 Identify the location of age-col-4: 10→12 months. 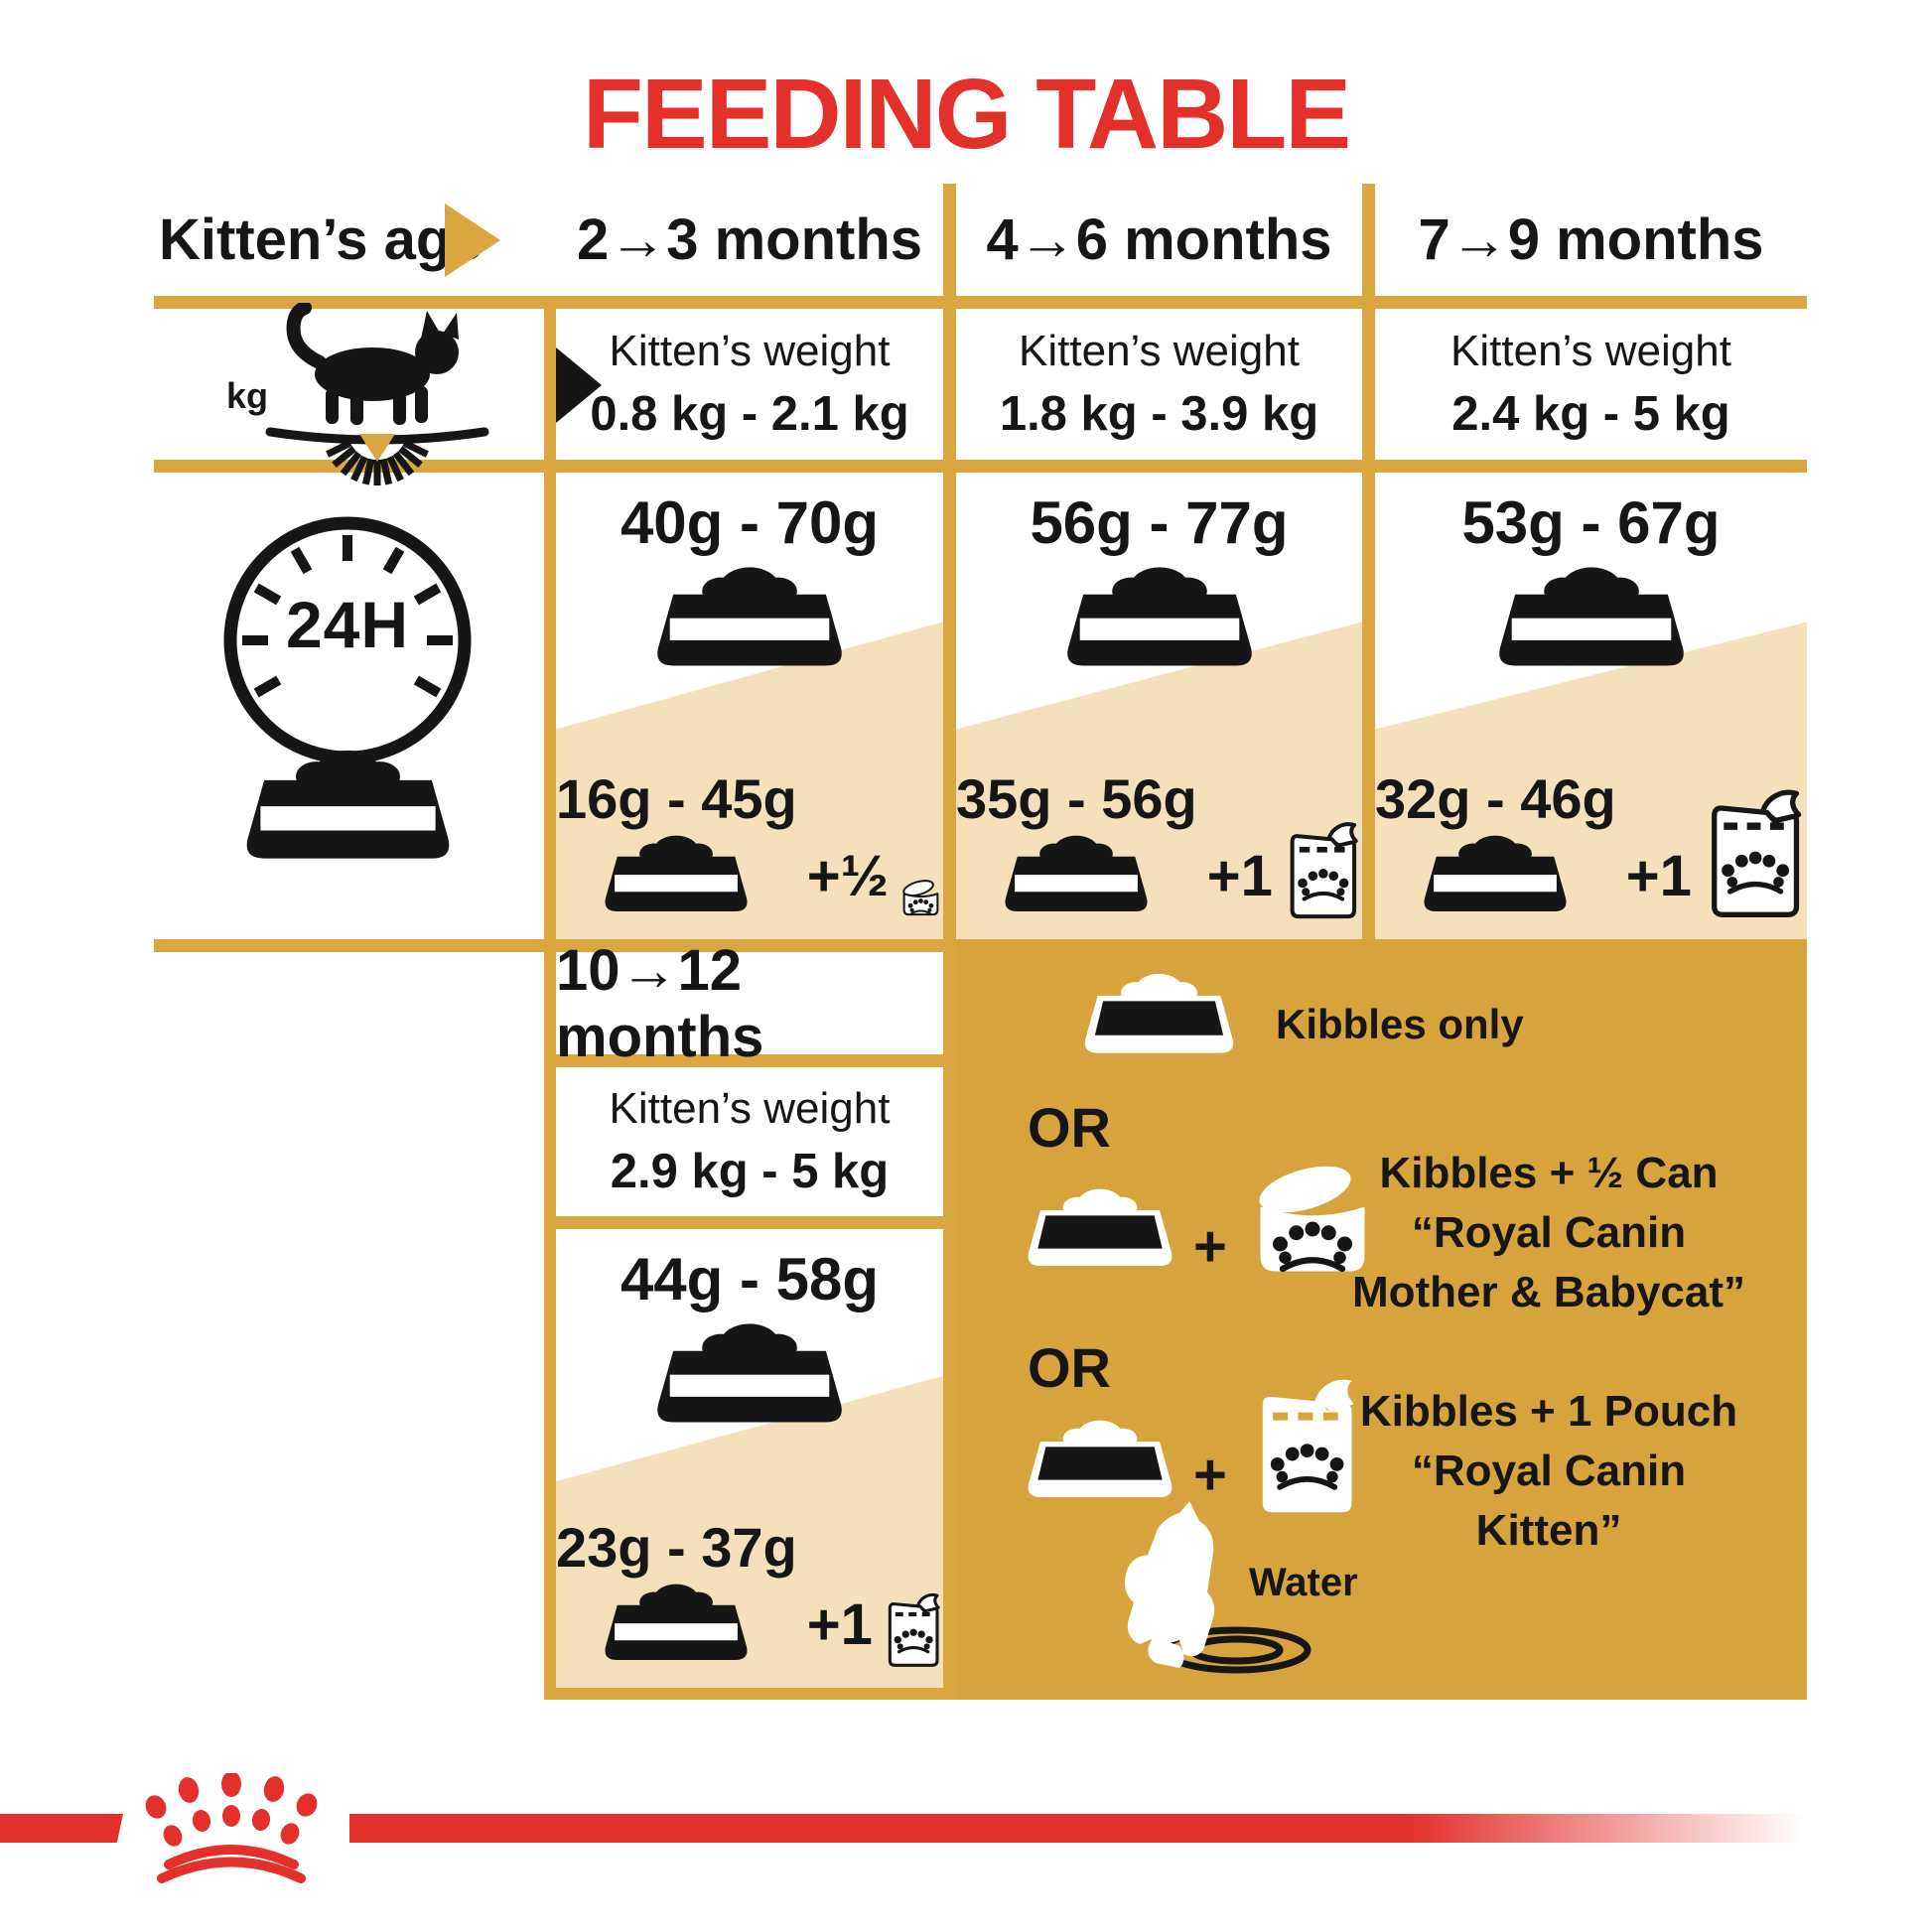
(749, 1004).